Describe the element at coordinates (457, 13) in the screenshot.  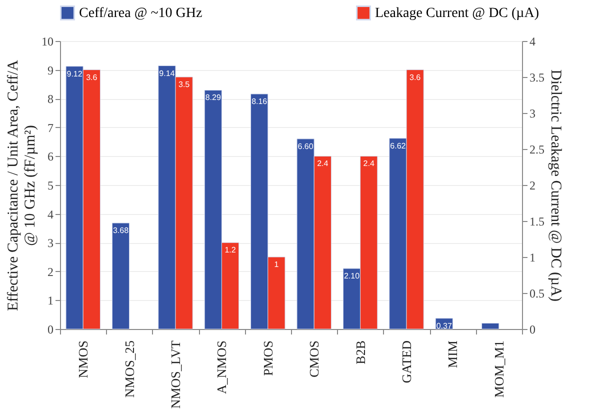
I see `legend-label: Leakage Current @ DC (µA)` at that location.